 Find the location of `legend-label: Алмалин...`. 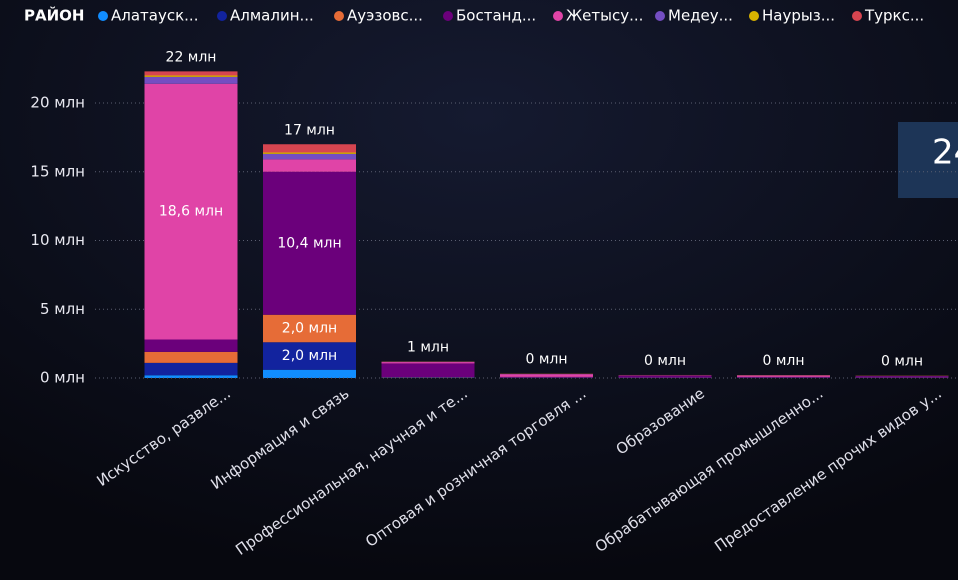

legend-label: Алмалин... is located at coordinates (272, 16).